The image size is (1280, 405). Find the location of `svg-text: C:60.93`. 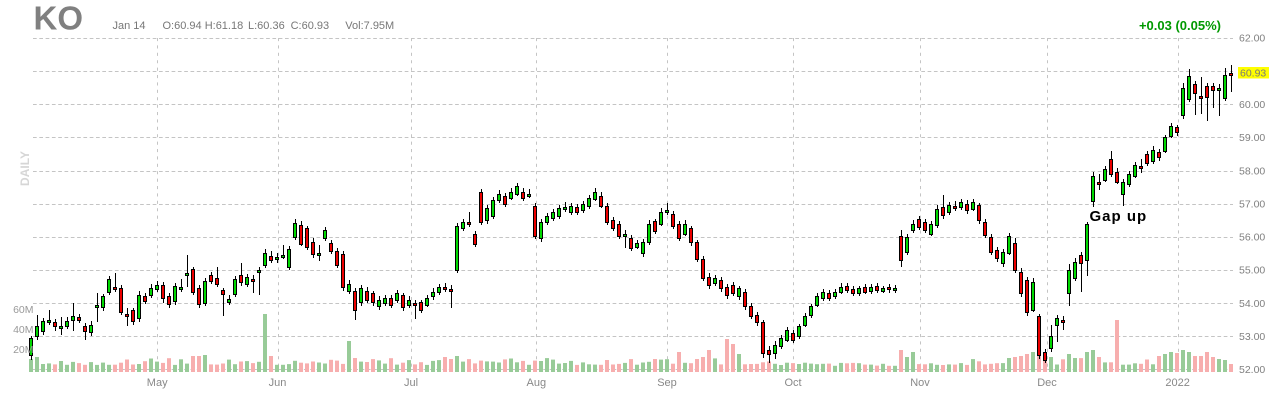

svg-text: C:60.93 is located at coordinates (310, 26).